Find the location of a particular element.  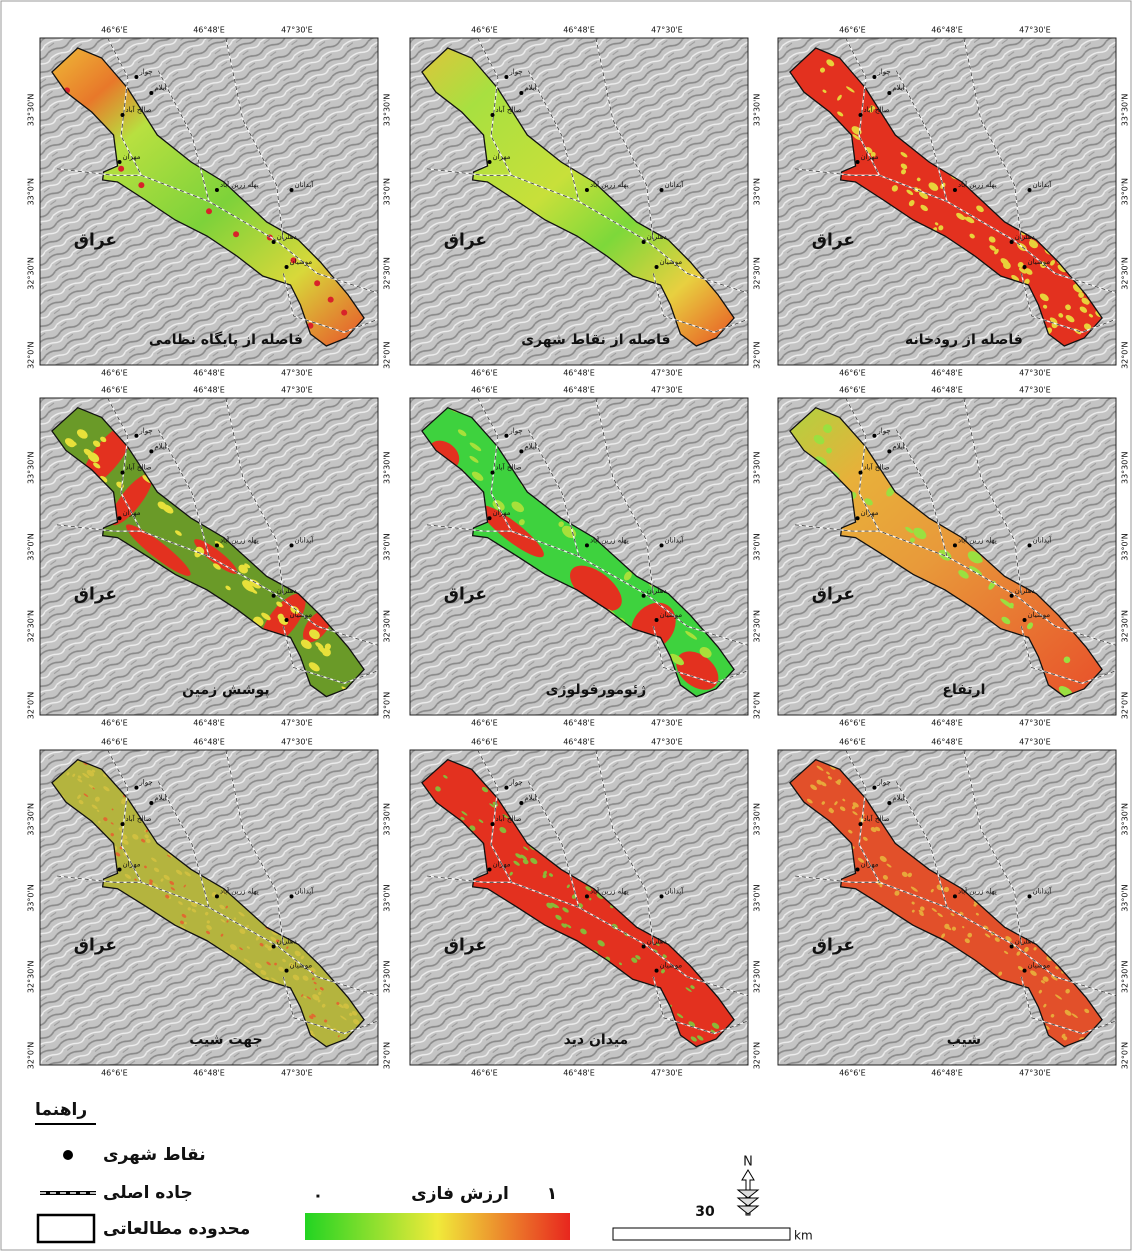

panel-title: جهت شیب is located at coordinates (225, 1040).